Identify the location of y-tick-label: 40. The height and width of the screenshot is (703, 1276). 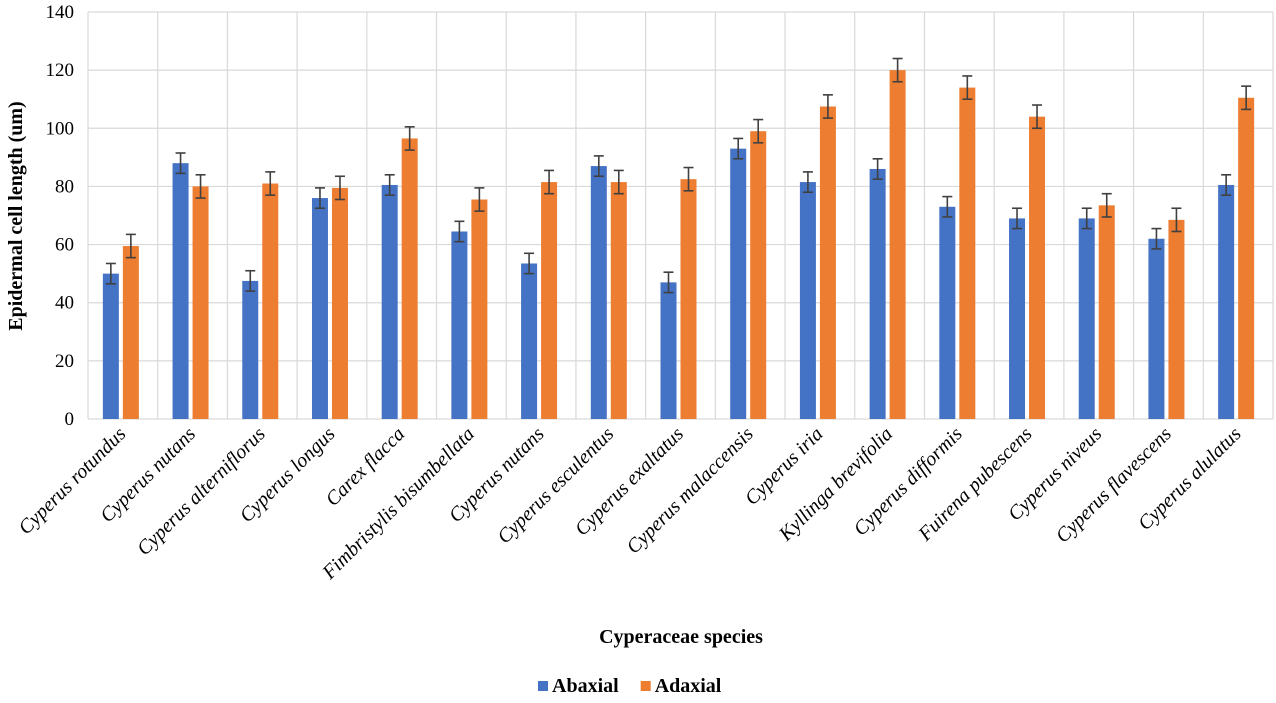
(64, 303).